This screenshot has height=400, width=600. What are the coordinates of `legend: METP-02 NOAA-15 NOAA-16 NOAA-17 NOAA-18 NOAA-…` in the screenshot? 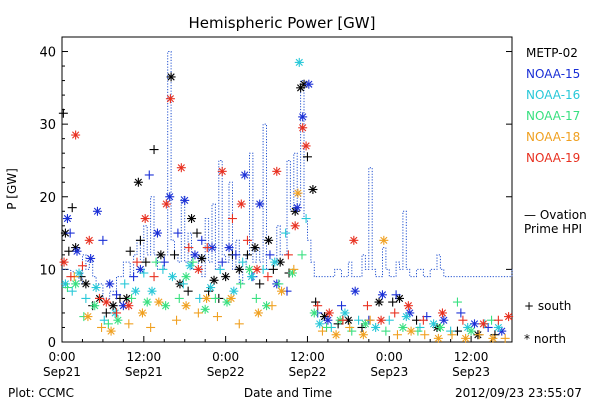 It's located at (553, 105).